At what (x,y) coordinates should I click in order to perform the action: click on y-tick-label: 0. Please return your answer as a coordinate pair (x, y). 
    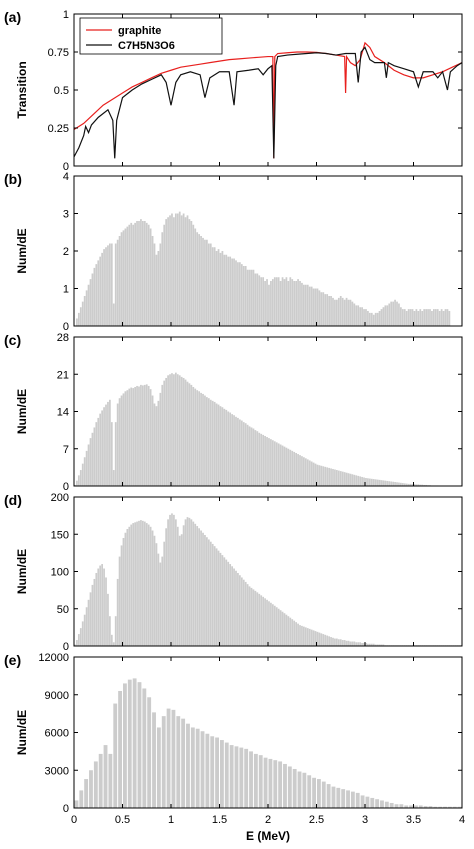
    Looking at the image, I should click on (66, 167).